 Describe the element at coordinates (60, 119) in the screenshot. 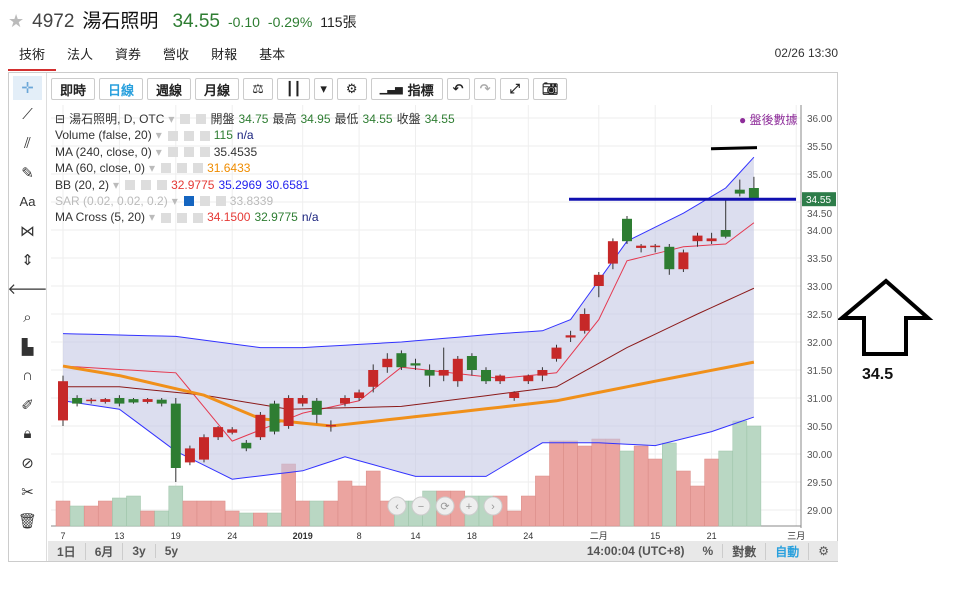

I see `collapse-icon: ⊟` at that location.